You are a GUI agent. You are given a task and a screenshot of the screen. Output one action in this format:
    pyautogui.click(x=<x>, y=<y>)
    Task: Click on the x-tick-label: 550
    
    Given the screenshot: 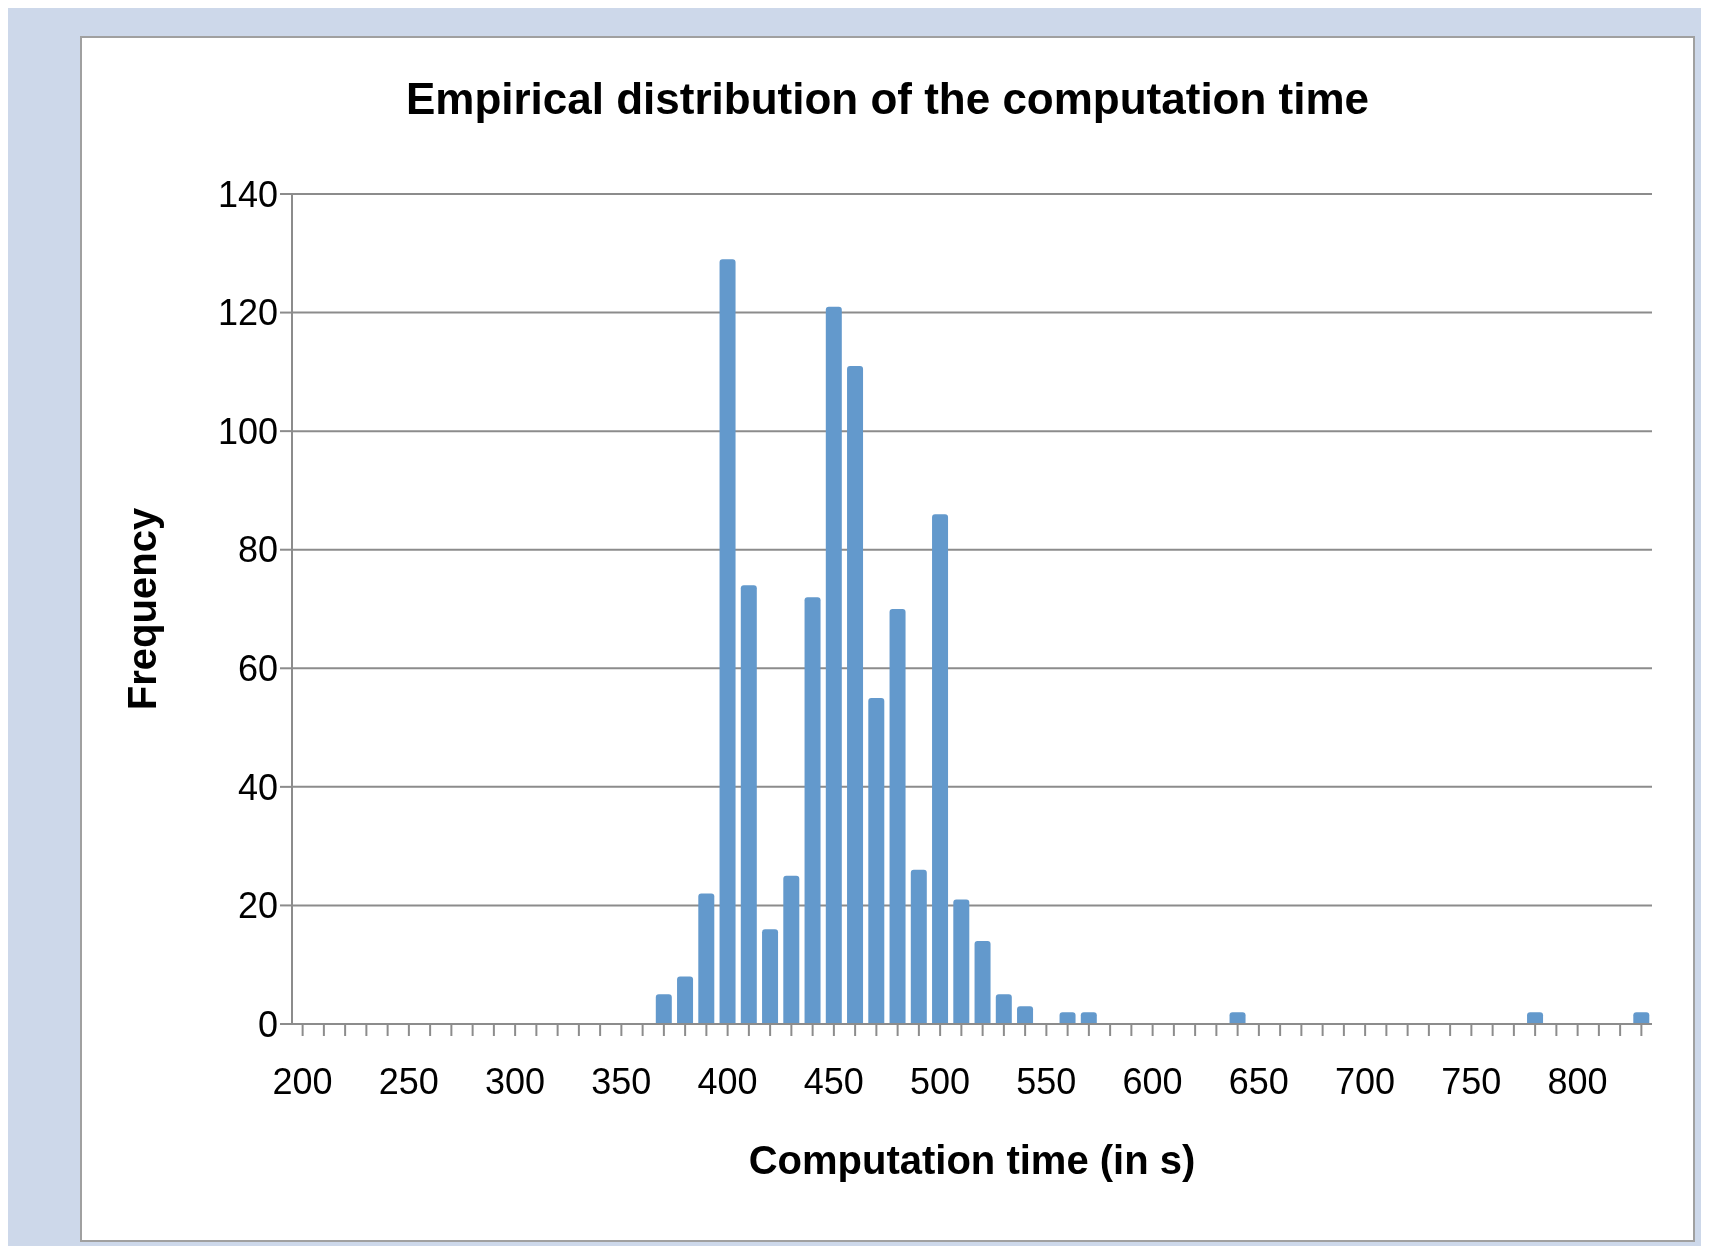 What is the action you would take?
    pyautogui.click(x=1046, y=1081)
    